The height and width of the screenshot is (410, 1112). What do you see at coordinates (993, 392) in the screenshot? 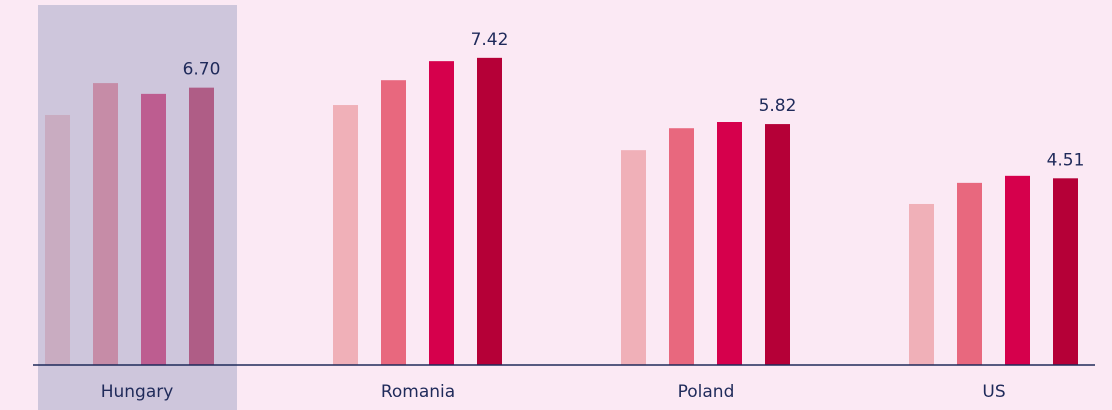
I see `x-tick-label: US` at bounding box center [993, 392].